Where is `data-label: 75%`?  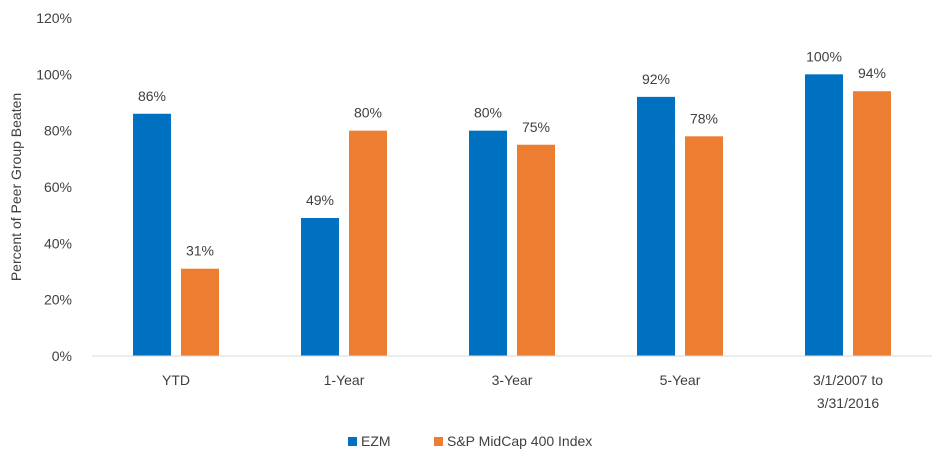 data-label: 75% is located at coordinates (536, 127).